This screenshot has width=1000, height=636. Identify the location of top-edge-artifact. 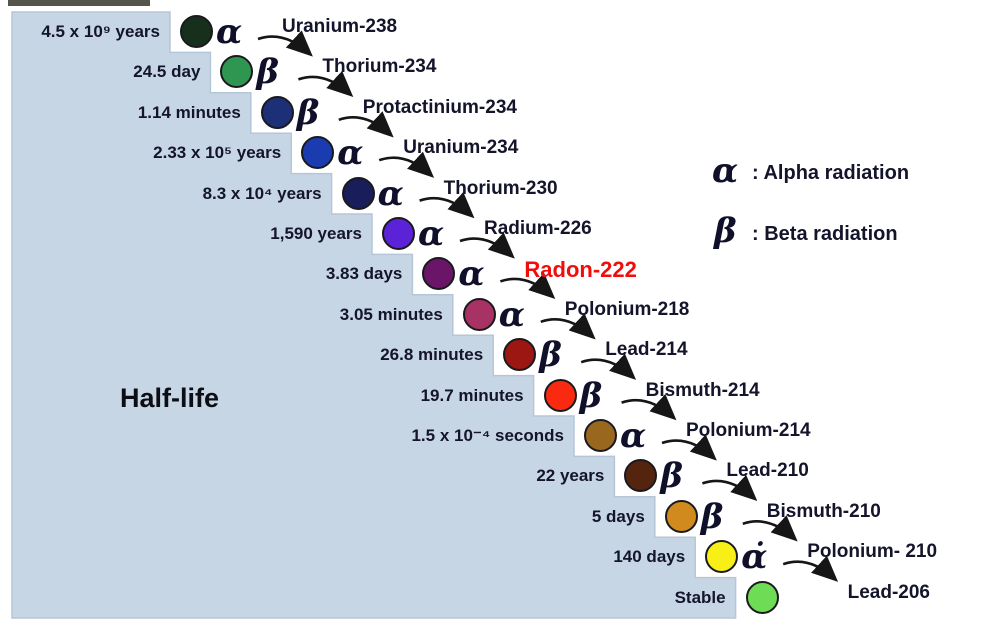
(79, 3).